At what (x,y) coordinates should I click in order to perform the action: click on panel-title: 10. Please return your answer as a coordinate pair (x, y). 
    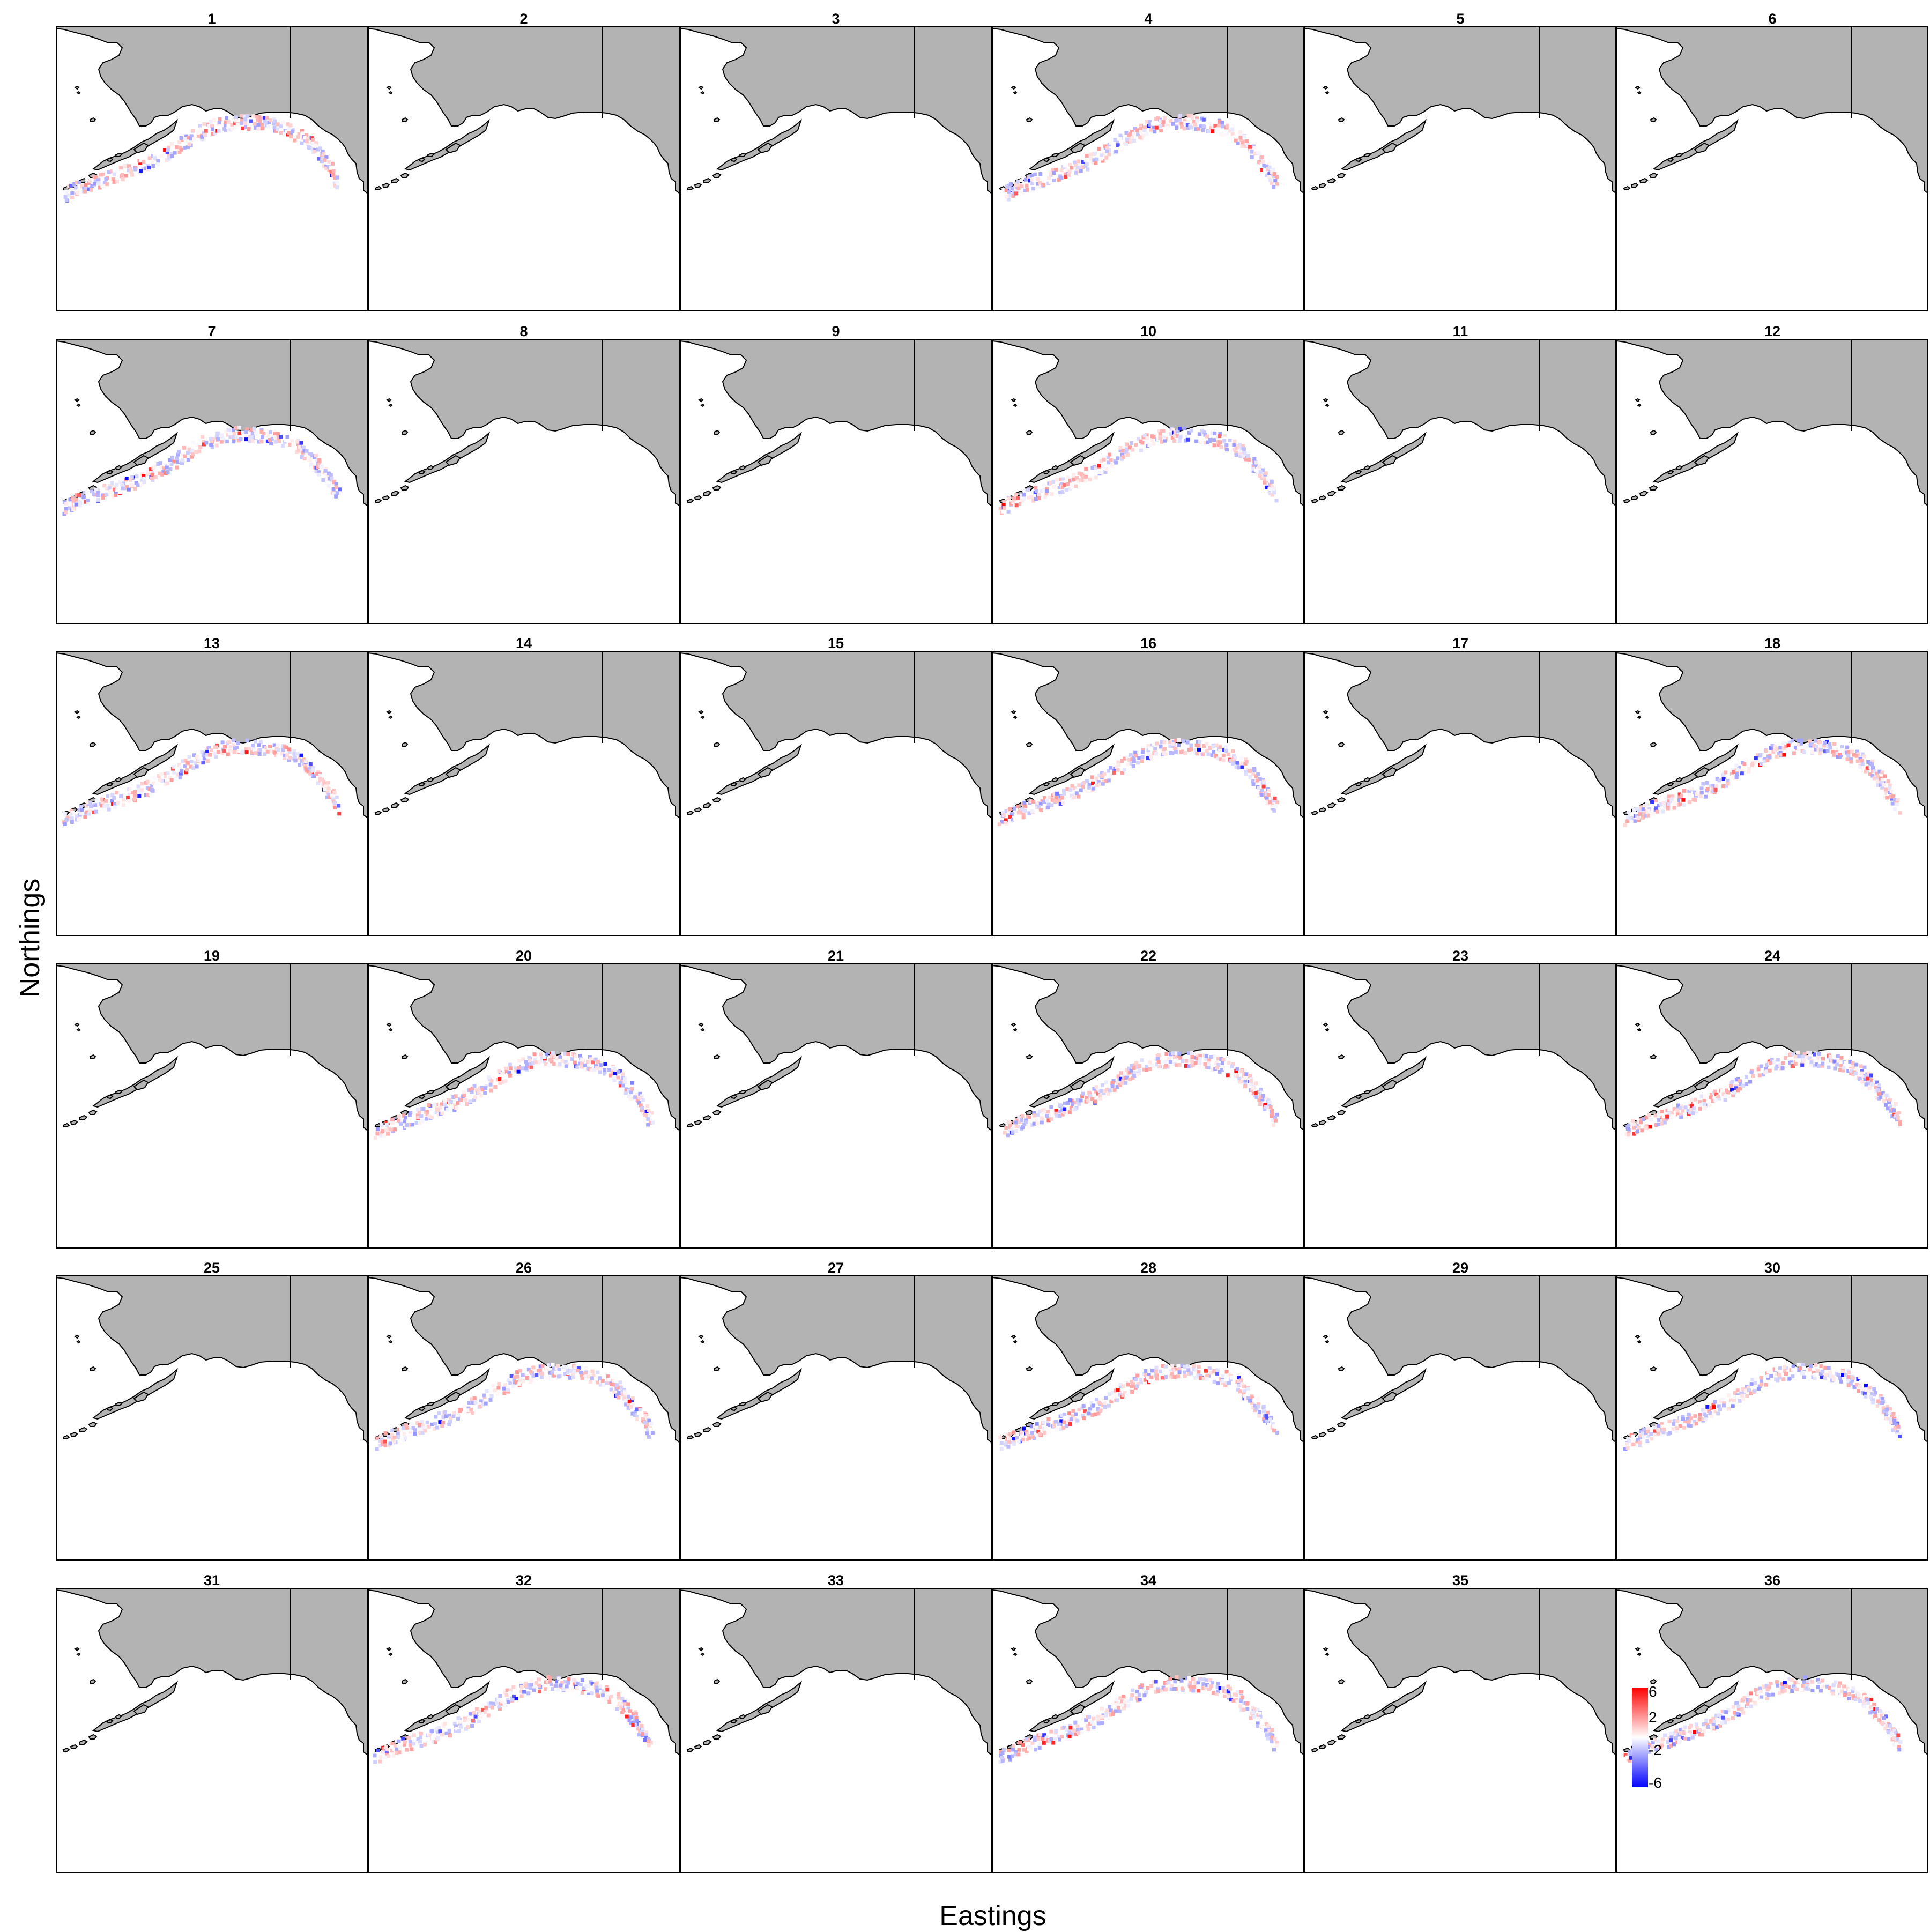
    Looking at the image, I should click on (1148, 331).